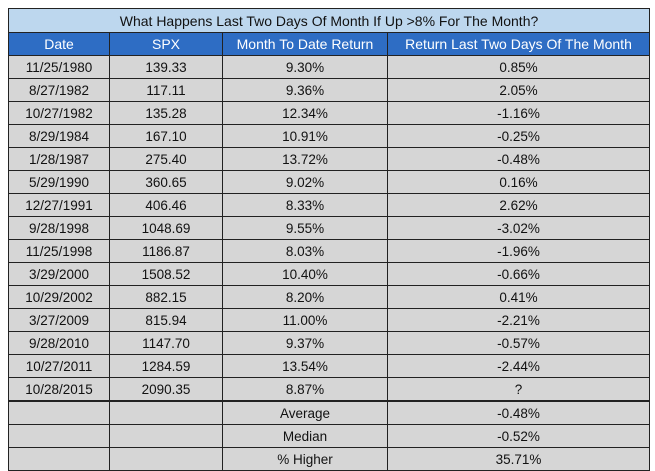  What do you see at coordinates (59, 159) in the screenshot?
I see `date-cell: 1/28/1987` at bounding box center [59, 159].